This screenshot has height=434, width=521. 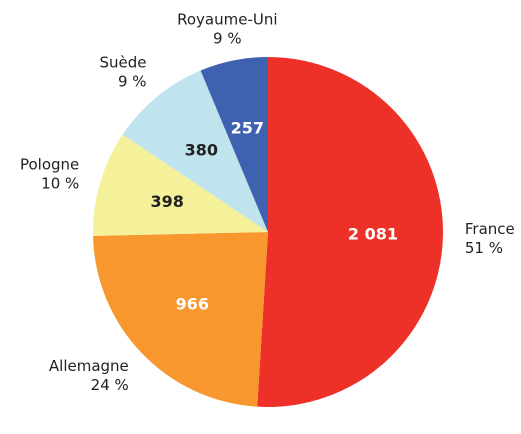 What do you see at coordinates (123, 63) in the screenshot?
I see `category-label: Suède` at bounding box center [123, 63].